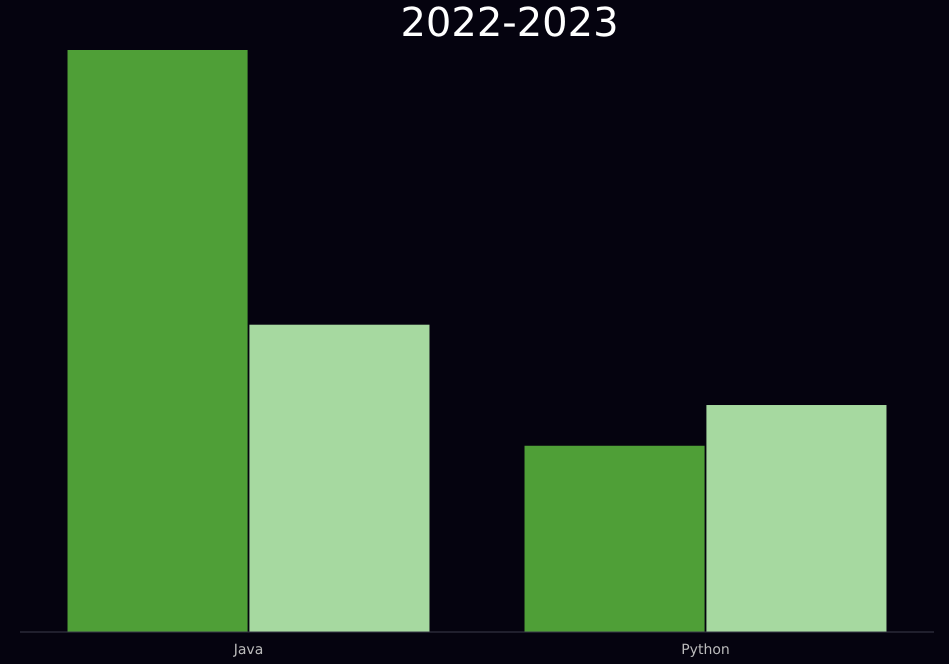 Image resolution: width=949 pixels, height=664 pixels. Describe the element at coordinates (509, 23) in the screenshot. I see `chart-title: 2022-2023` at that location.